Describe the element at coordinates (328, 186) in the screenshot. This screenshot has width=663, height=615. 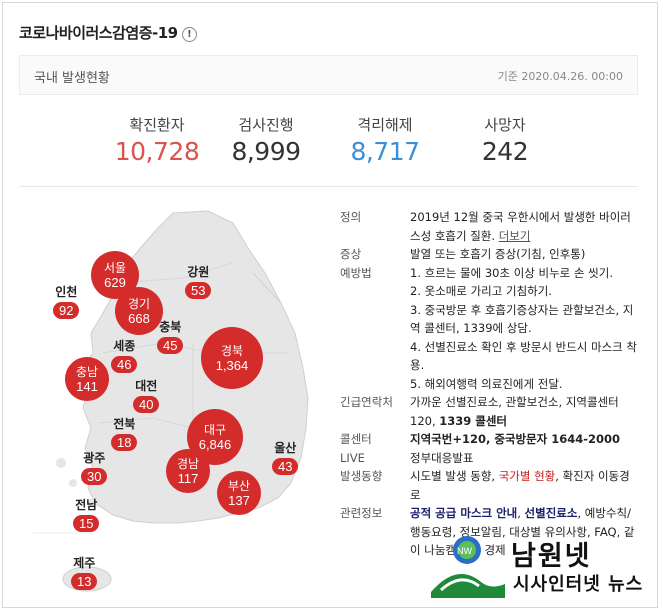
I see `divider` at that location.